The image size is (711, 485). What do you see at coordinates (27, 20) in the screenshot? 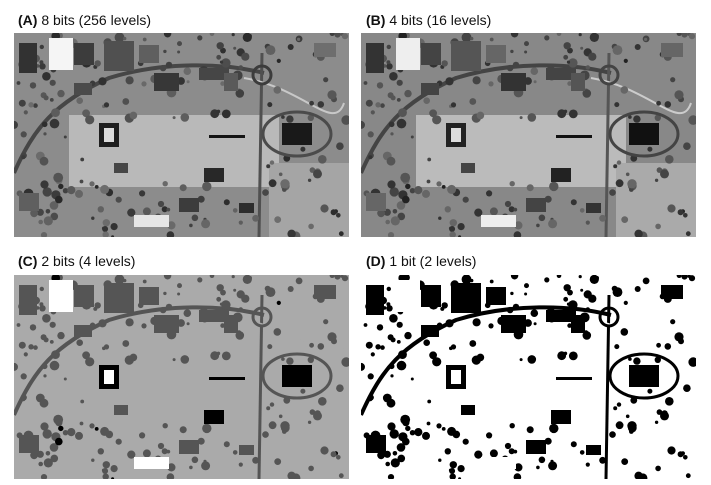
I see `panel-a-tag: (A)` at bounding box center [27, 20].